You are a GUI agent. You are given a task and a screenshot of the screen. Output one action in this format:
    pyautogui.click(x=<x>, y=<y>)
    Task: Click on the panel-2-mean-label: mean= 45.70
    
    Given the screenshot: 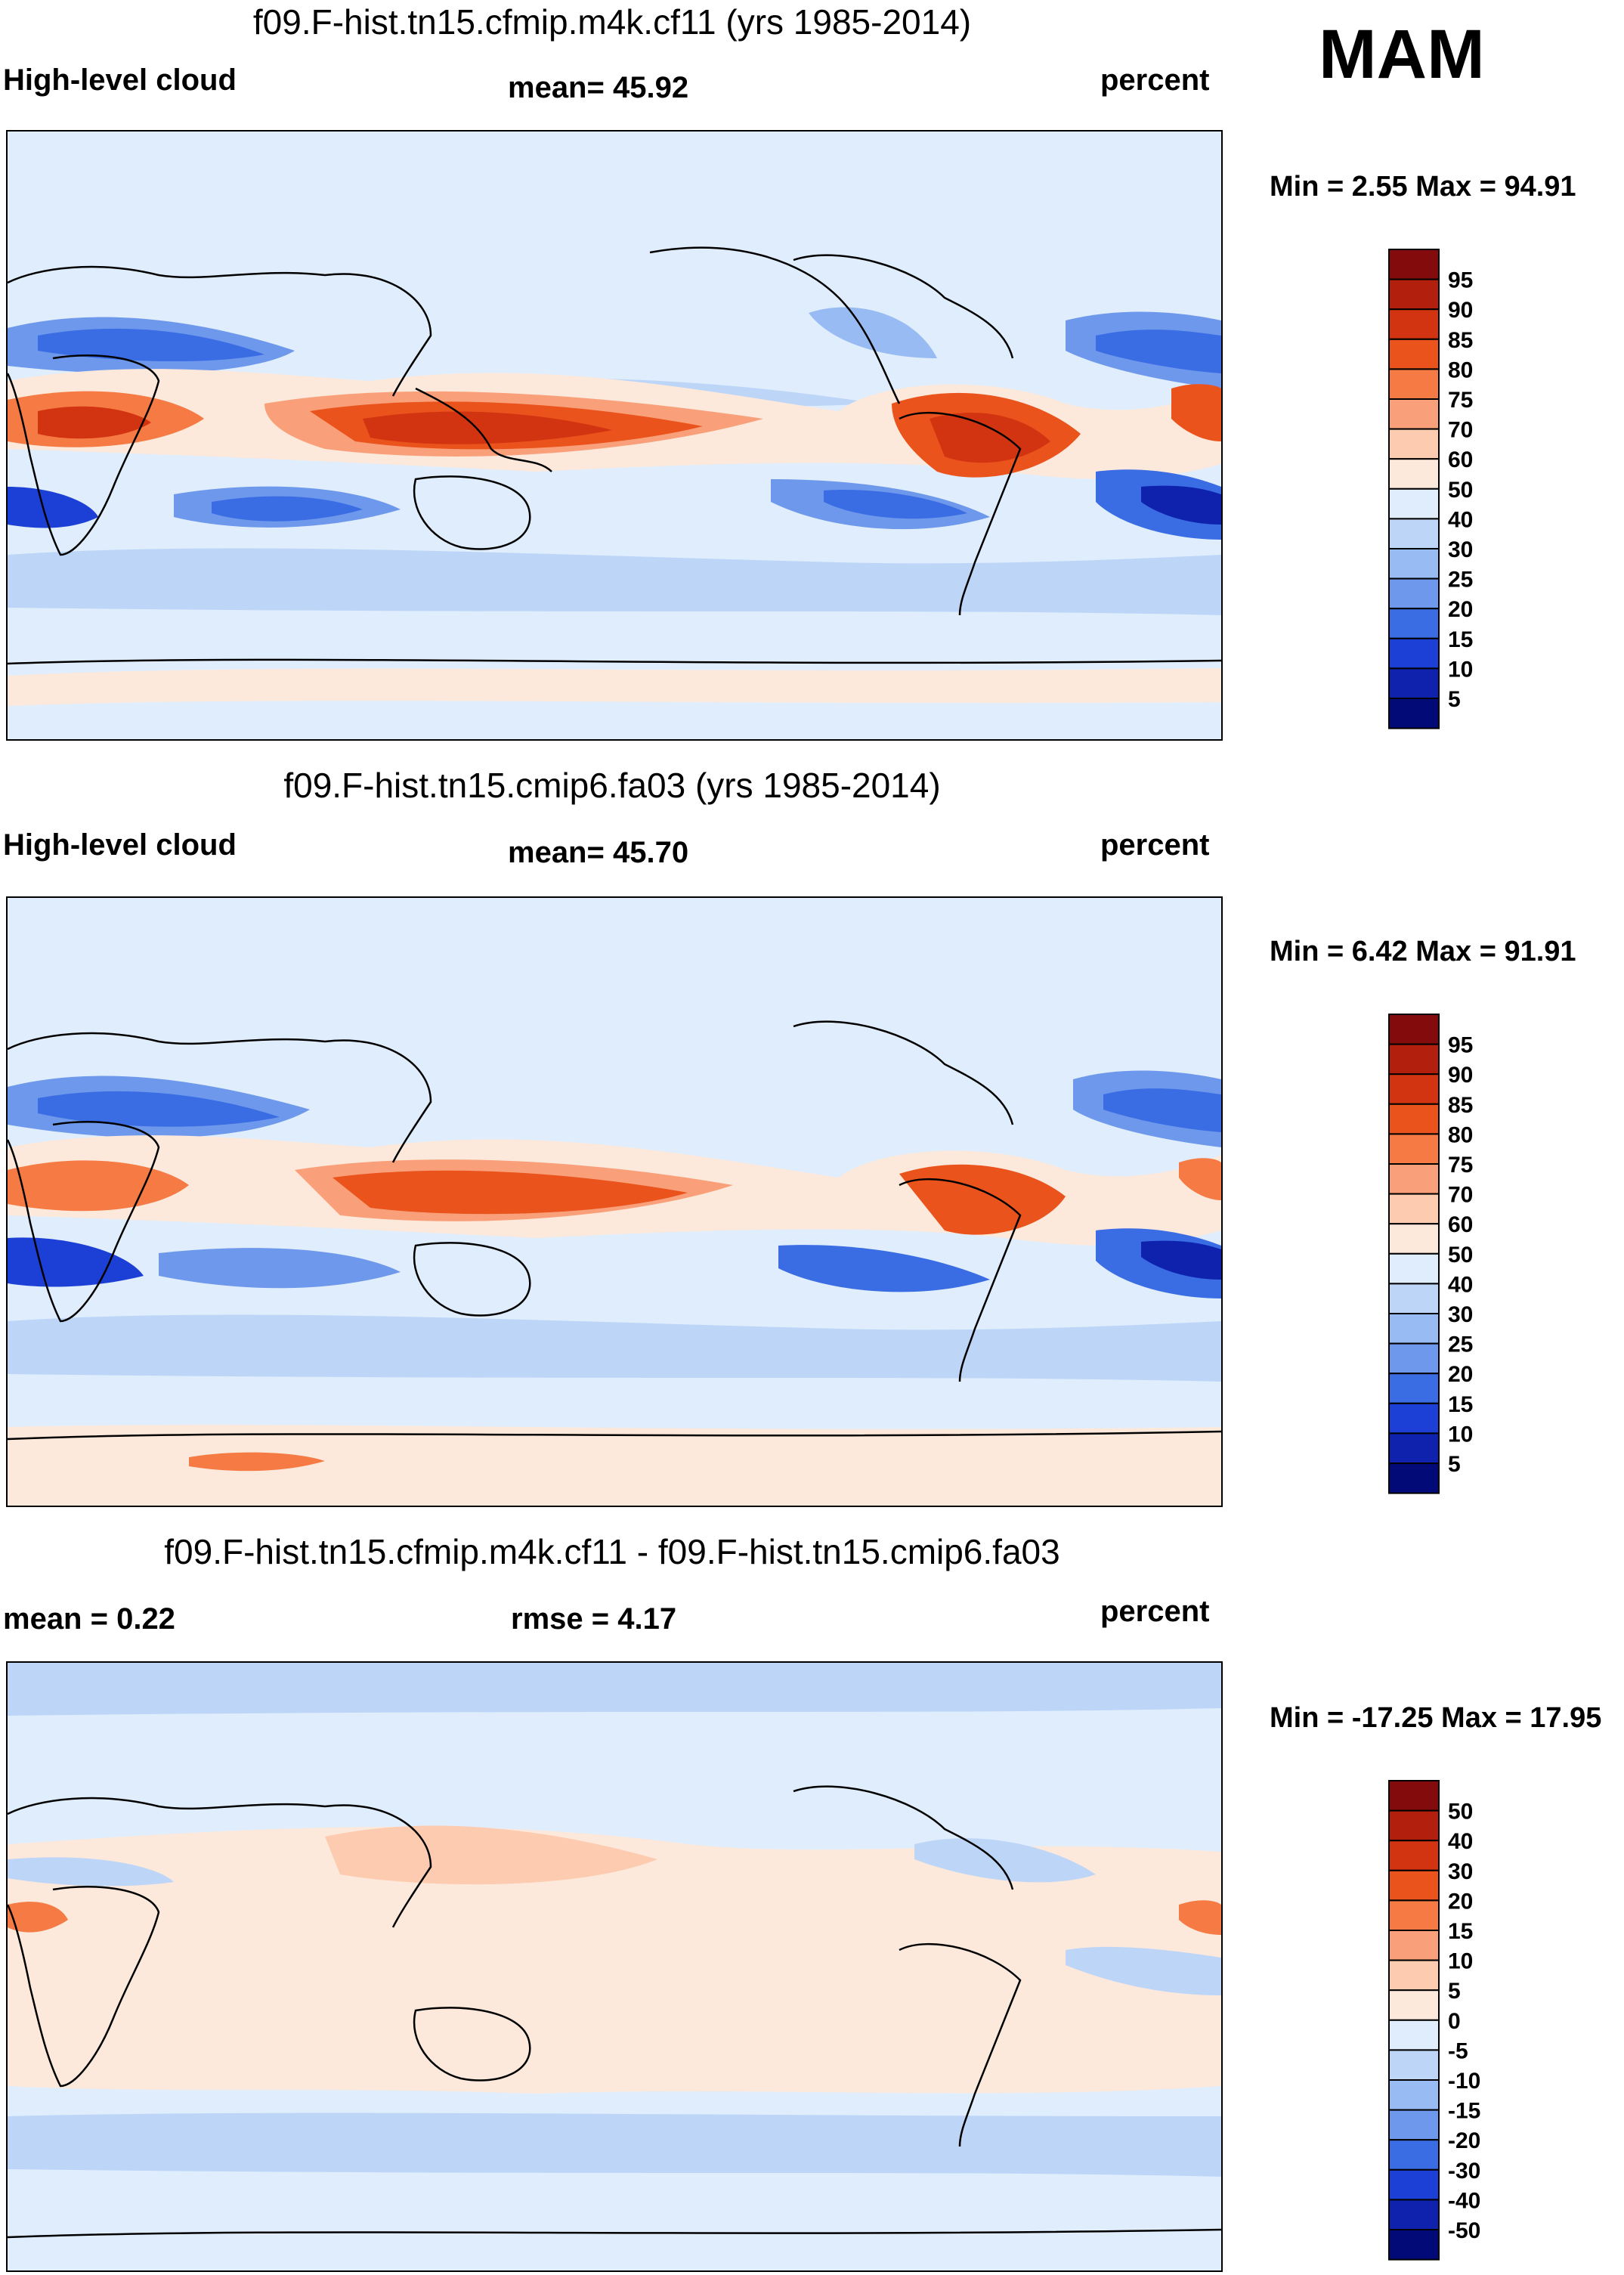 What is the action you would take?
    pyautogui.click(x=598, y=852)
    